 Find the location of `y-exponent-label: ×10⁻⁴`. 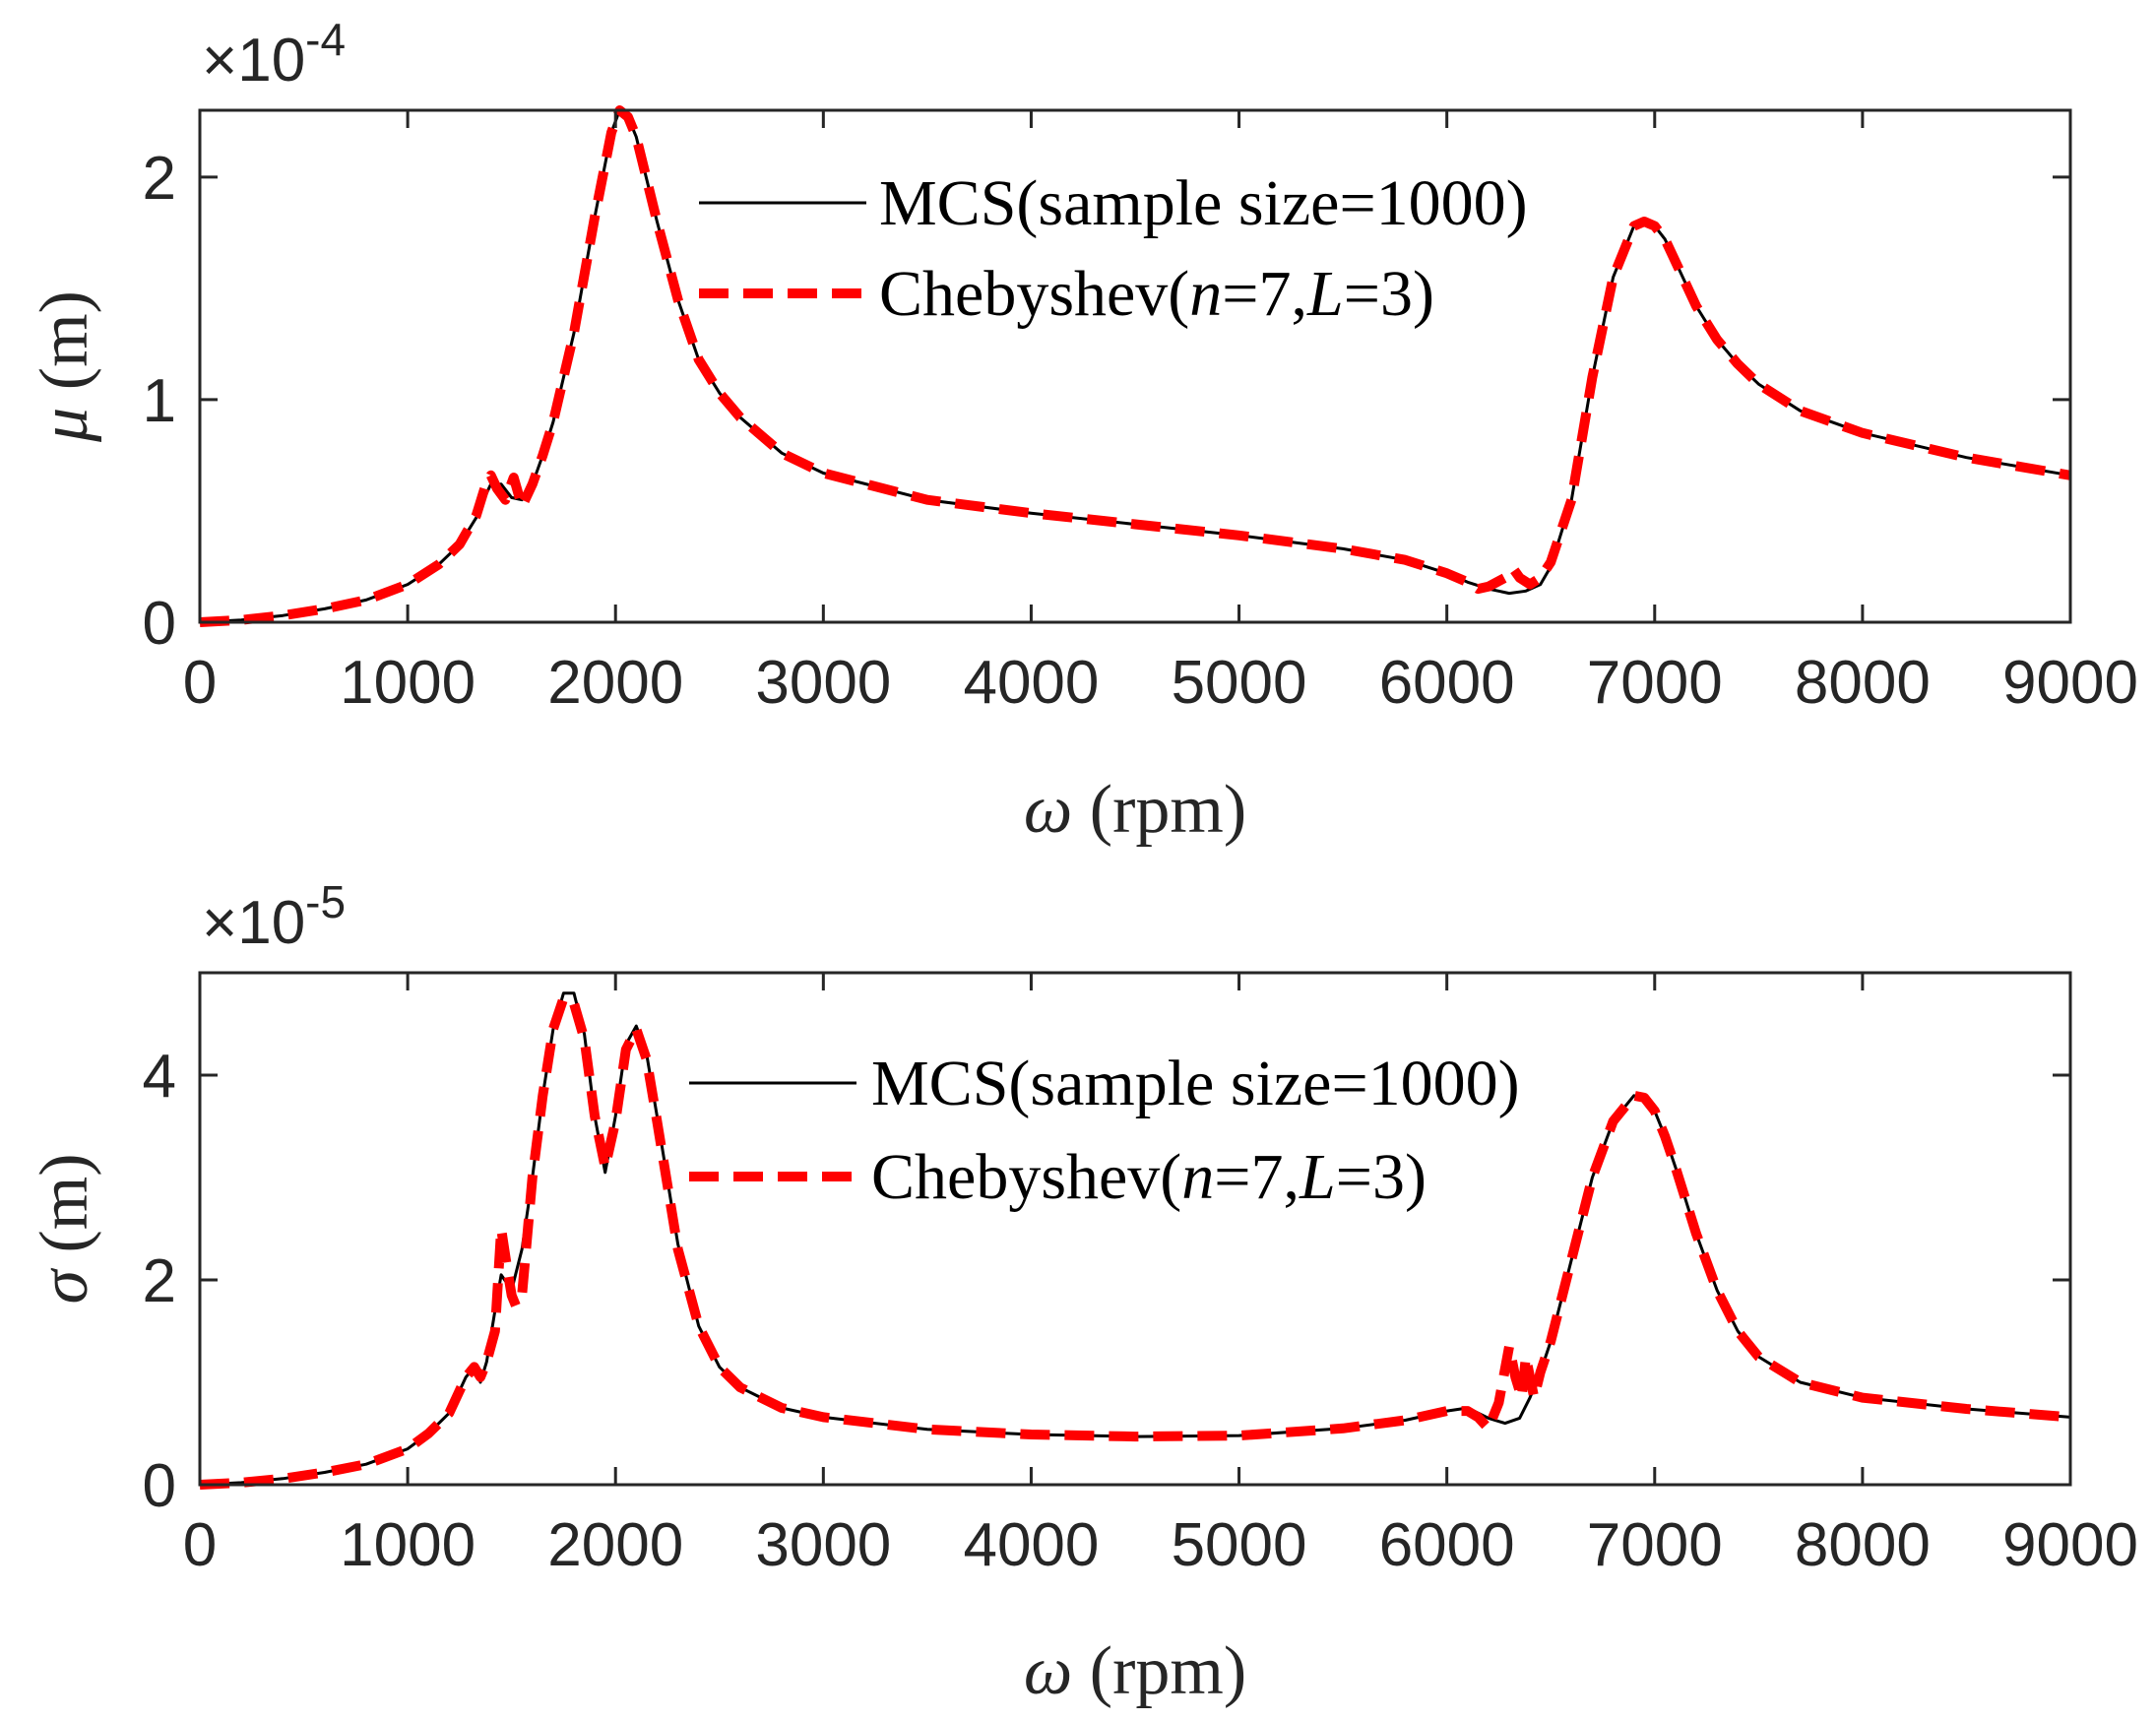

y-exponent-label: ×10⁻⁴ is located at coordinates (274, 54).